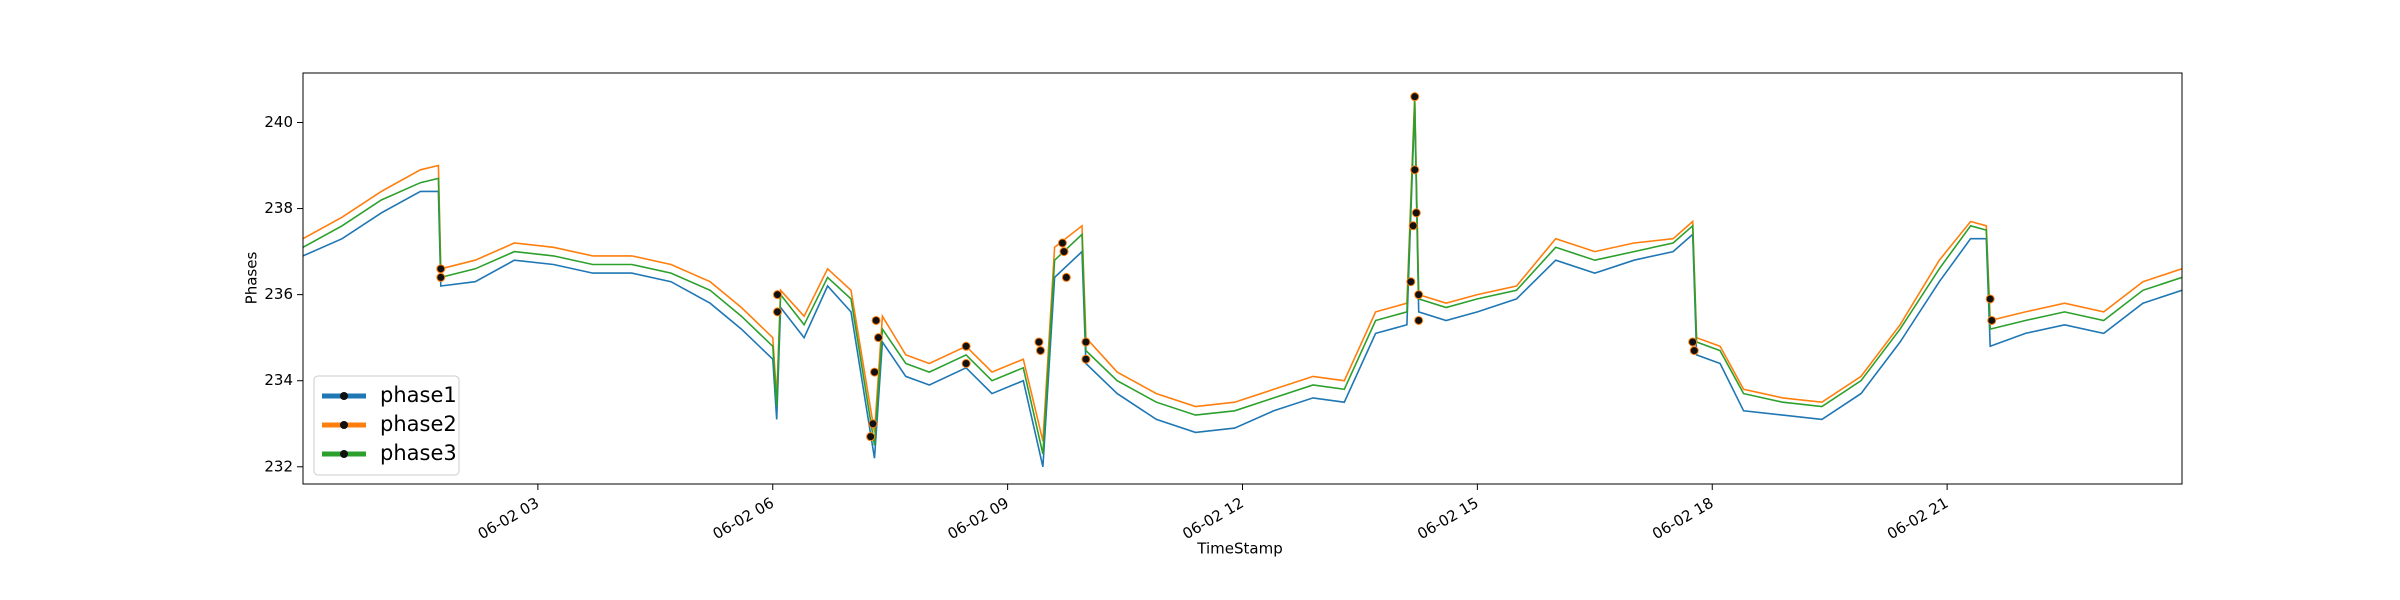 The image size is (2400, 600). What do you see at coordinates (743, 518) in the screenshot?
I see `x-tick-label: 06-02 06` at bounding box center [743, 518].